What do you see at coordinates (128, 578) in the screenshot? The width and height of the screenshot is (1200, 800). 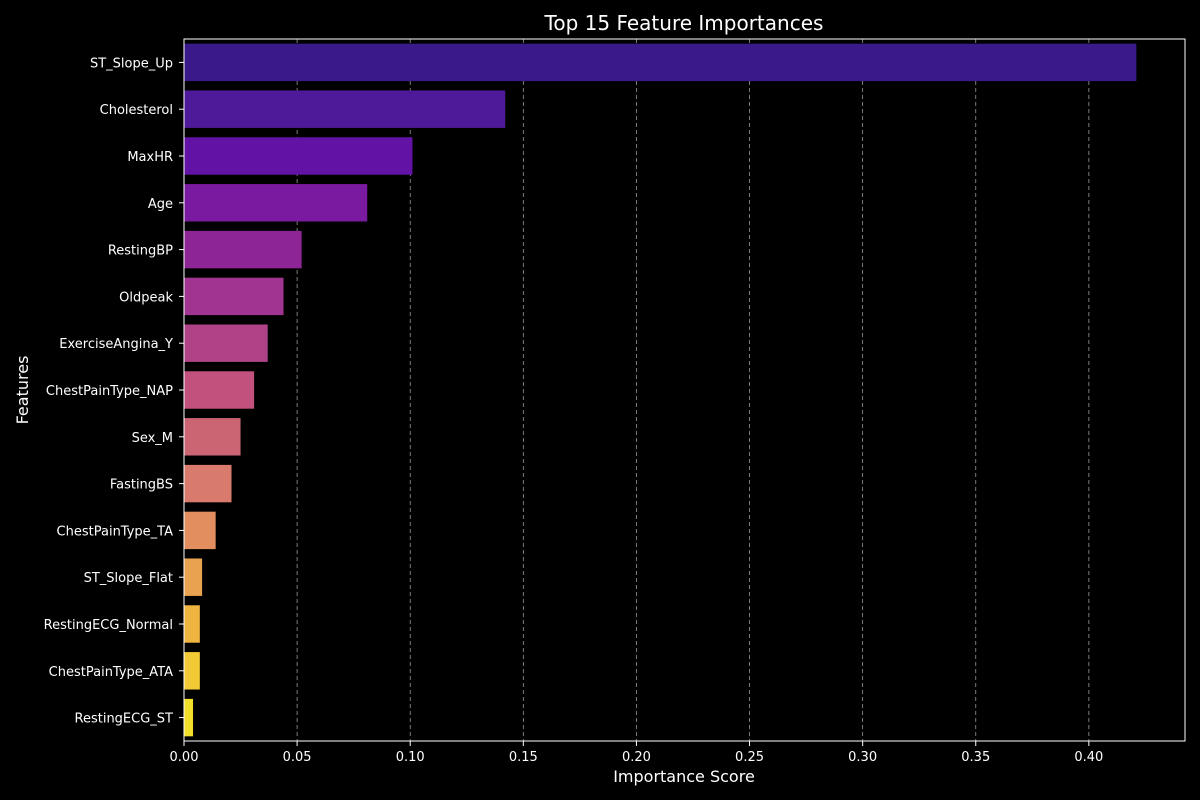 I see `y-tick-label: ST_Slope_Flat` at bounding box center [128, 578].